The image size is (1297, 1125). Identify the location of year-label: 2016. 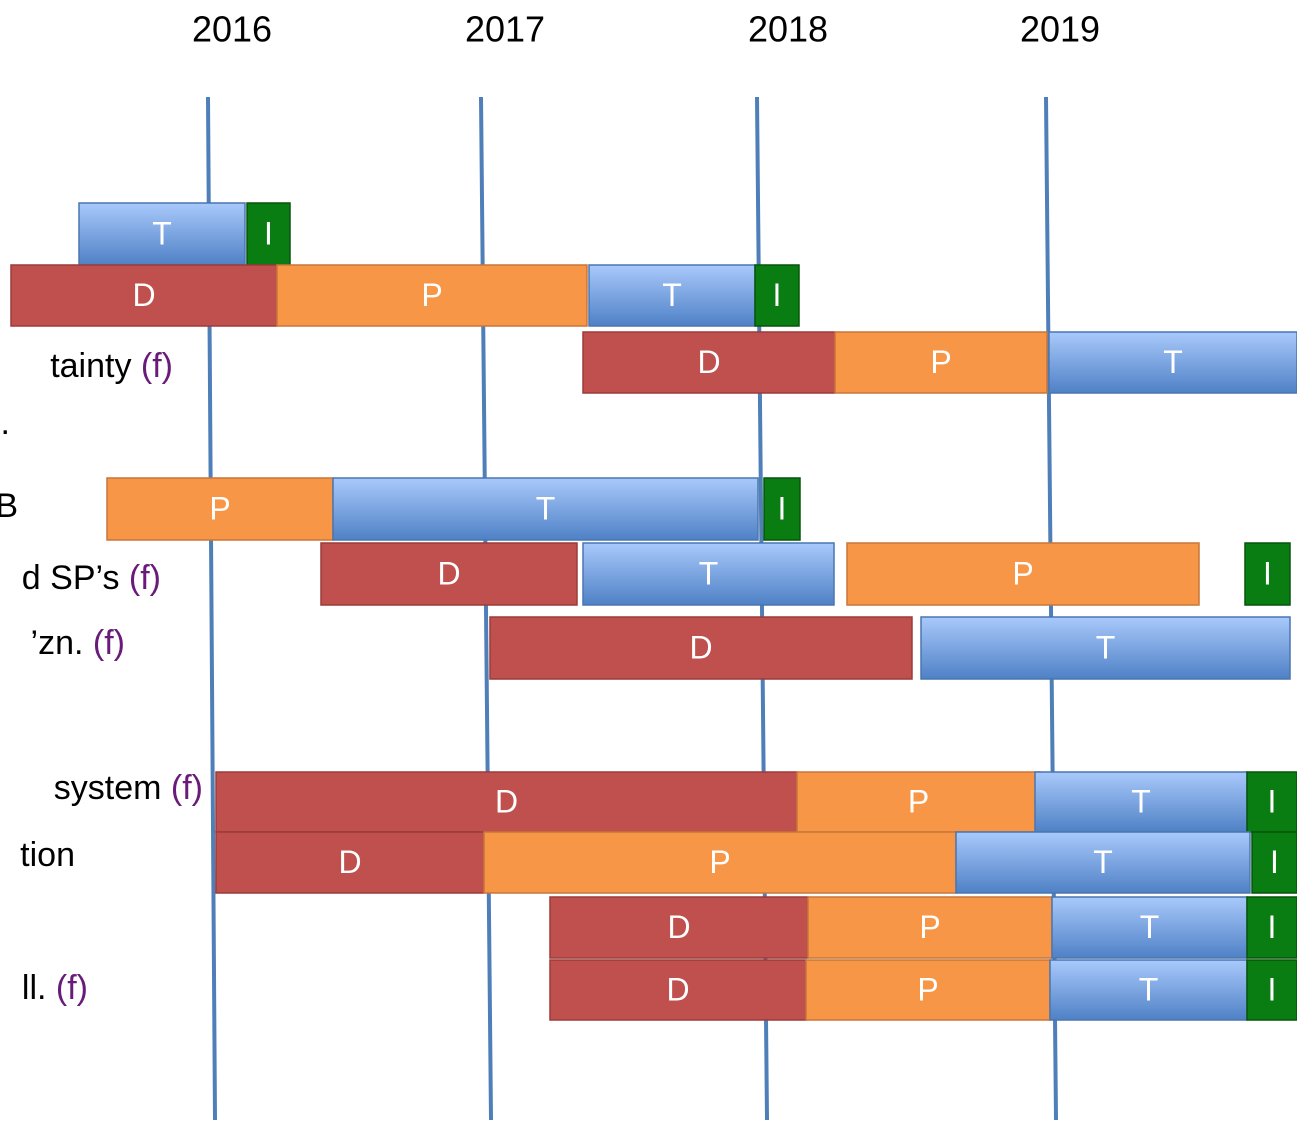
(232, 29).